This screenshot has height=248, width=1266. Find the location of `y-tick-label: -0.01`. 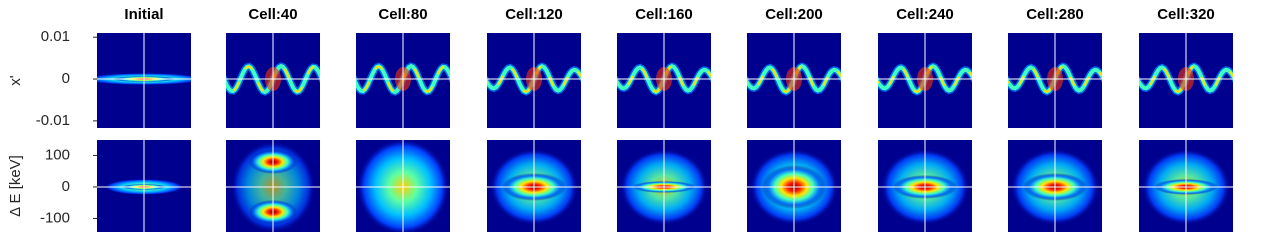

y-tick-label: -0.01 is located at coordinates (53, 120).